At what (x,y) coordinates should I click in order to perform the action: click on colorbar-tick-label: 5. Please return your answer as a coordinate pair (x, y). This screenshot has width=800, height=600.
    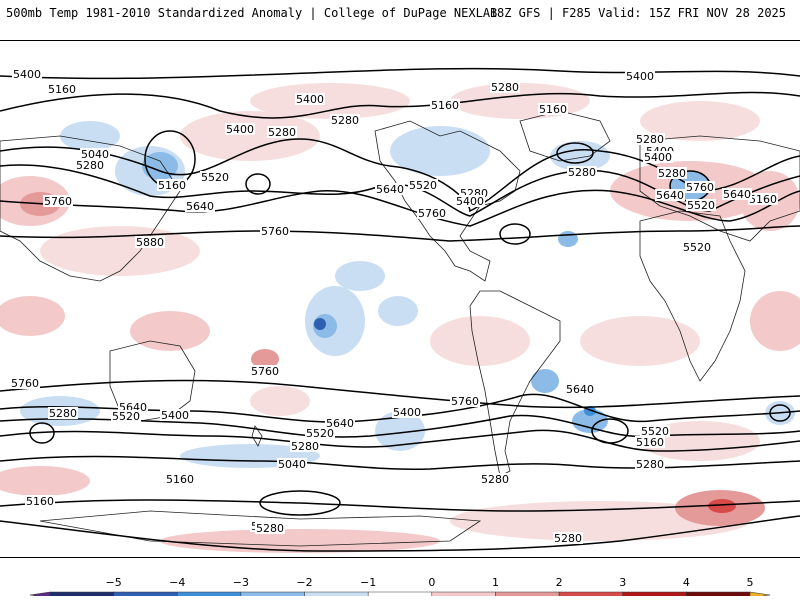
    Looking at the image, I should click on (750, 582).